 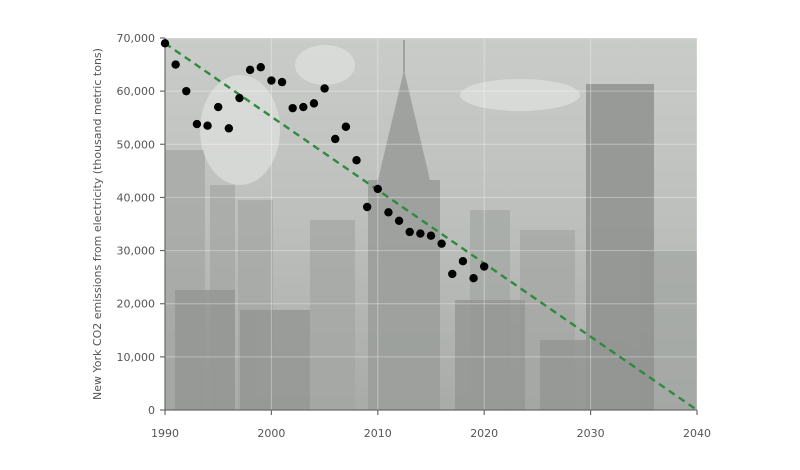 I want to click on y-tick-label: 50,000, so click(x=136, y=144).